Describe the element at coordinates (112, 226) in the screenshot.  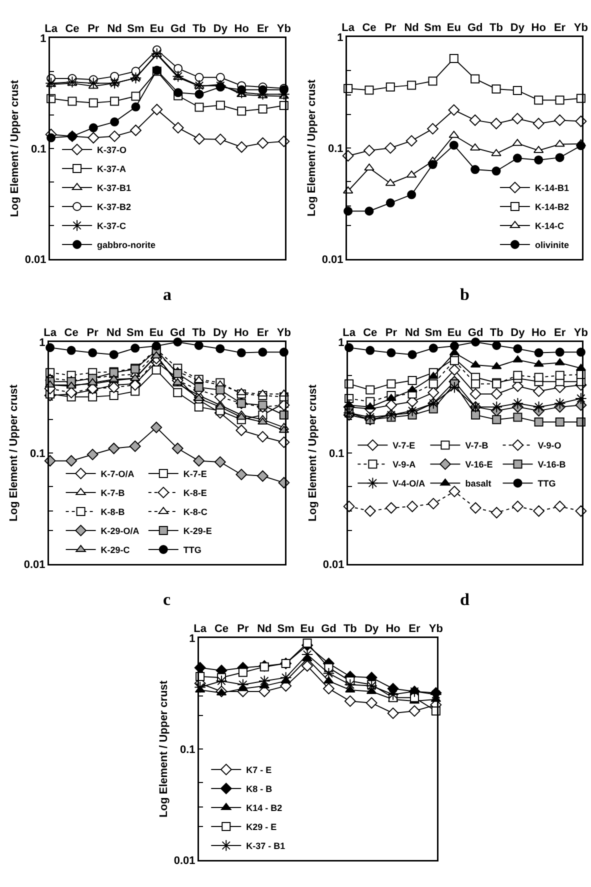
I see `legend-label: K-37-C` at that location.